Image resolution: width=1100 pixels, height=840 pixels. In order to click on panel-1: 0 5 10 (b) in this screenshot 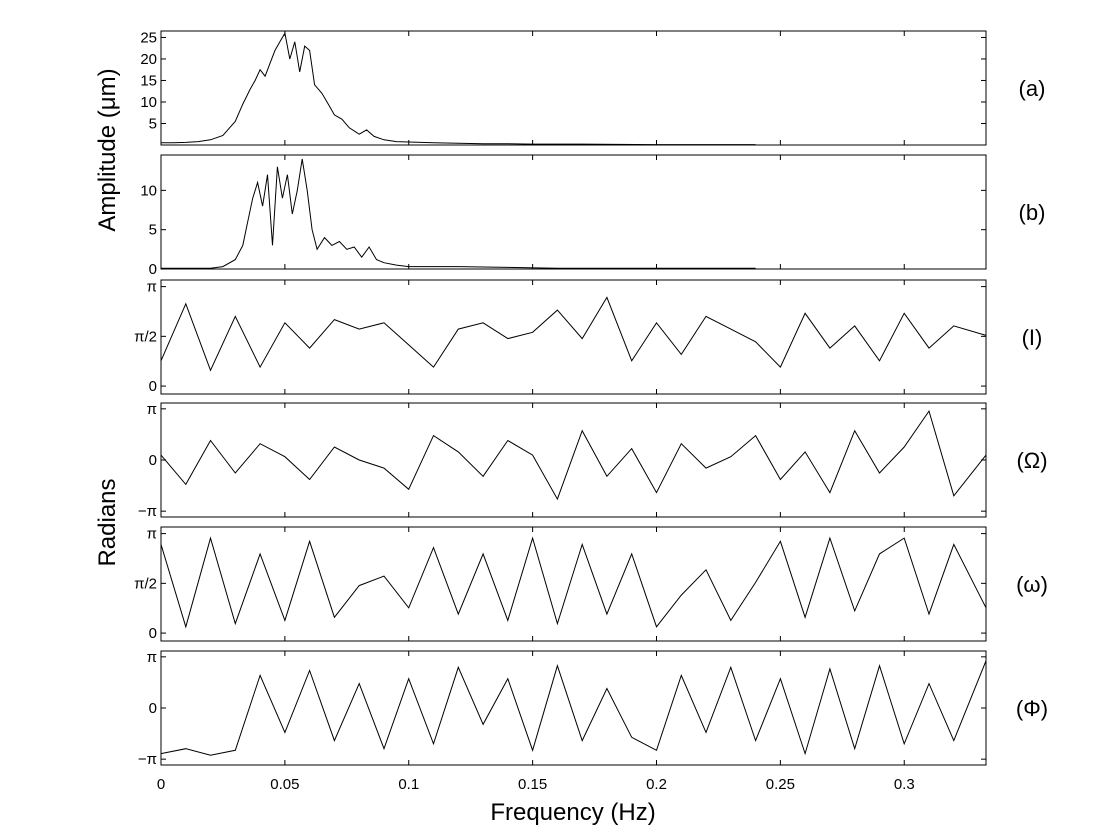, I will do `click(593, 216)`.